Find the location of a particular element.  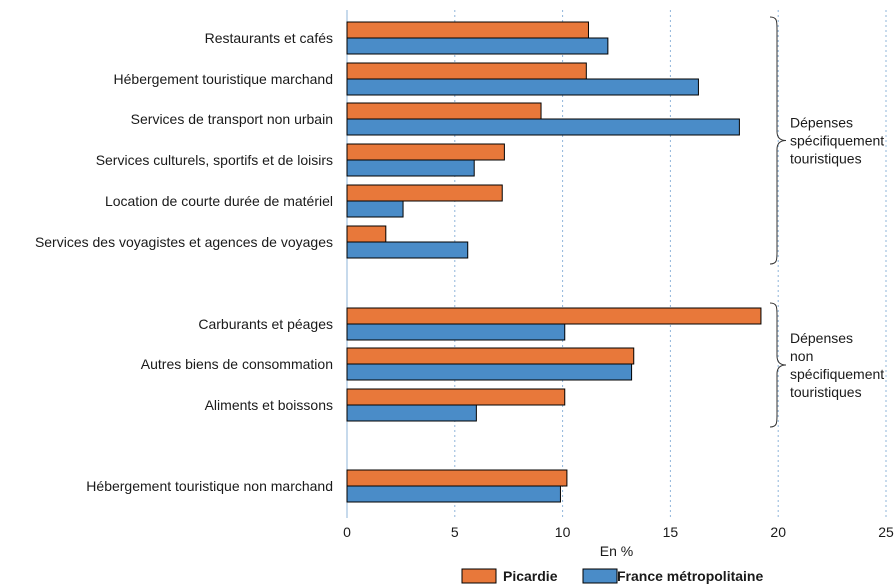

x-axis-title: En % is located at coordinates (616, 551).